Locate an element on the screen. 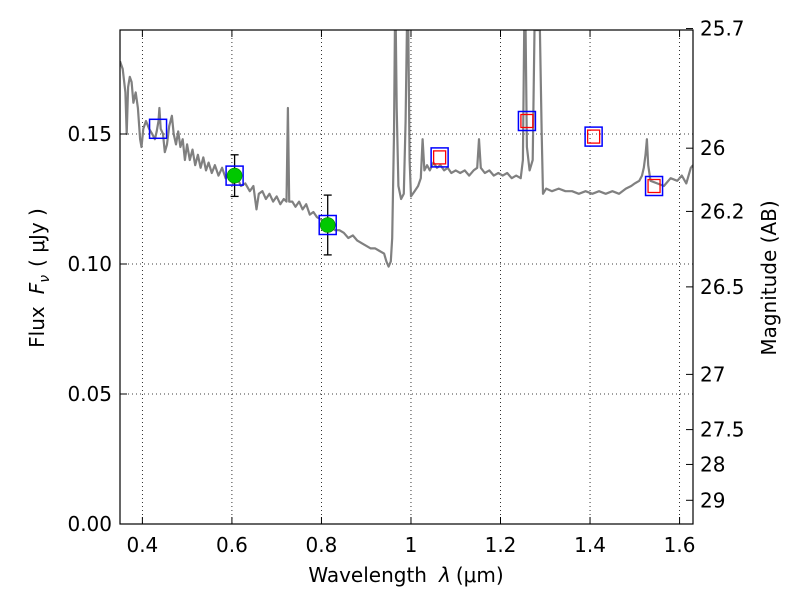 This screenshot has height=600, width=800. x-tick-label: 0.8 is located at coordinates (322, 545).